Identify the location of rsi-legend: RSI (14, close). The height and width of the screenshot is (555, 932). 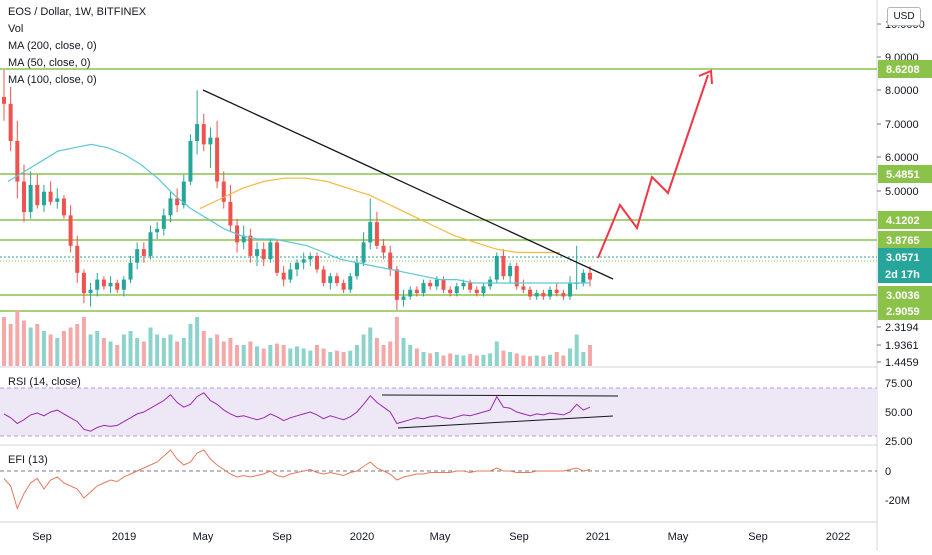
(44, 382).